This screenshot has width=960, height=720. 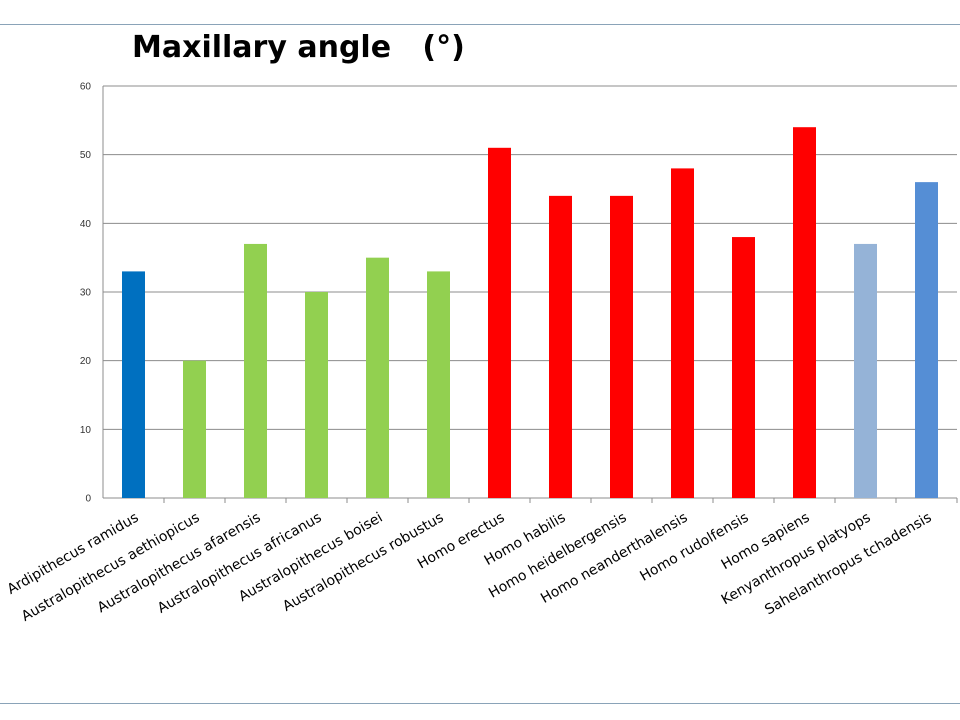 What do you see at coordinates (298, 47) in the screenshot?
I see `chart-title: Maxillary angle (°)` at bounding box center [298, 47].